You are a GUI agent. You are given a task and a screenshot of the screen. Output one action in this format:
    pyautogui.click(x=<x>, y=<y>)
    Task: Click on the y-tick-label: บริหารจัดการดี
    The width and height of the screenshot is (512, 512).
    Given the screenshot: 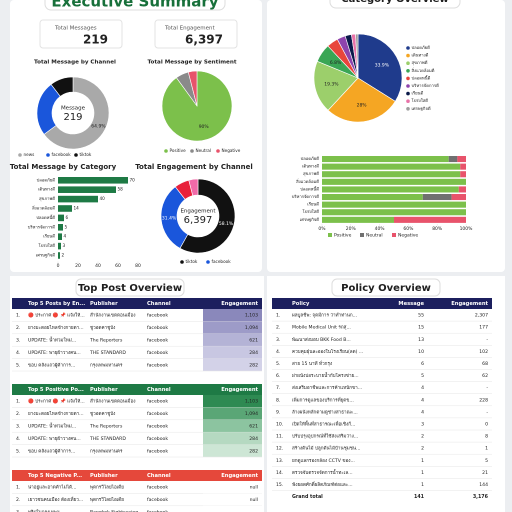 What is the action you would take?
    pyautogui.click(x=42, y=226)
    